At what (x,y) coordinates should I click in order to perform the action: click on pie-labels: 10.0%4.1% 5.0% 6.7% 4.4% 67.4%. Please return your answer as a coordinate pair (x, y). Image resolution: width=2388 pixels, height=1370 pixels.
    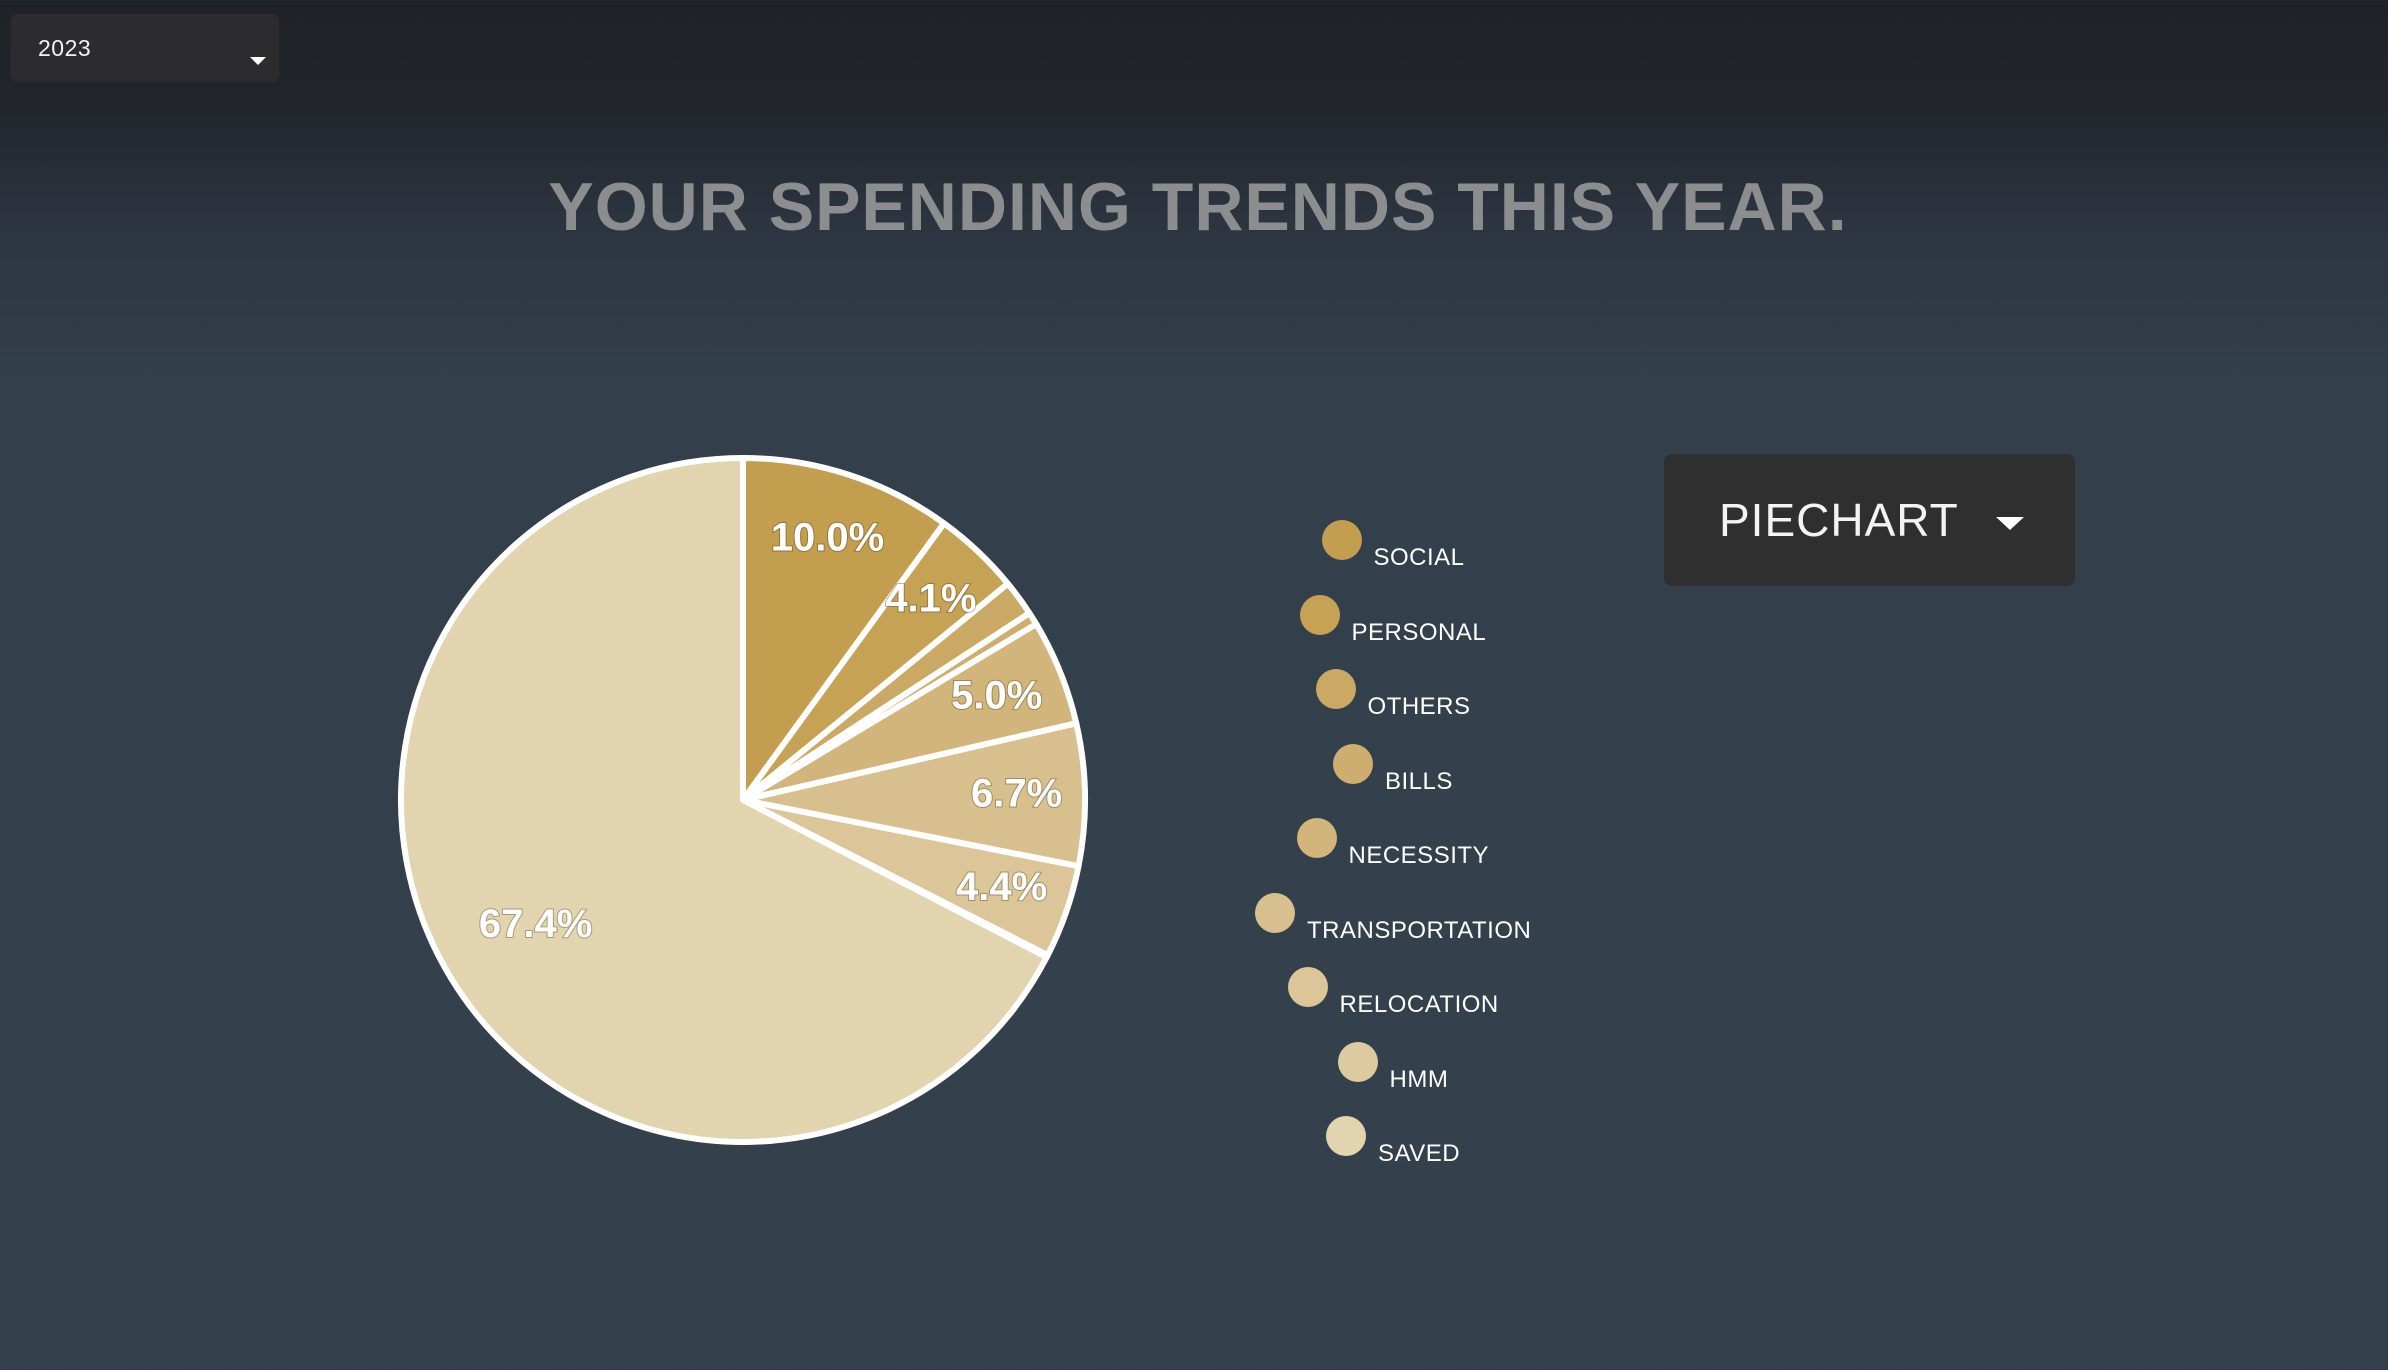
    Looking at the image, I should click on (770, 730).